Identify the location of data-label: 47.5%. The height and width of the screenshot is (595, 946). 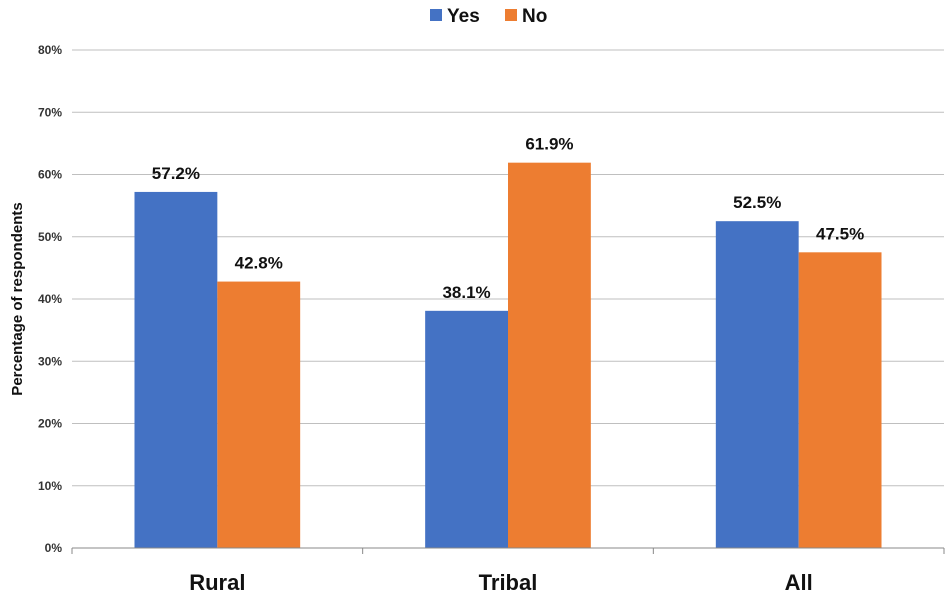
(840, 233).